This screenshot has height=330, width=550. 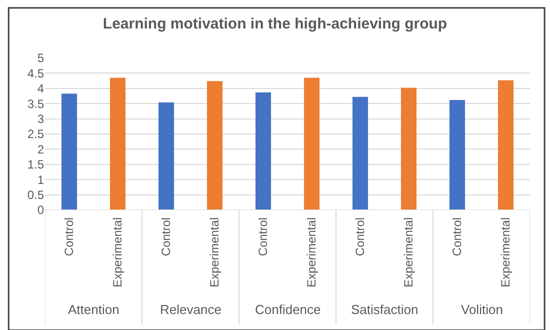 What do you see at coordinates (40, 210) in the screenshot?
I see `y-tick-label: 0` at bounding box center [40, 210].